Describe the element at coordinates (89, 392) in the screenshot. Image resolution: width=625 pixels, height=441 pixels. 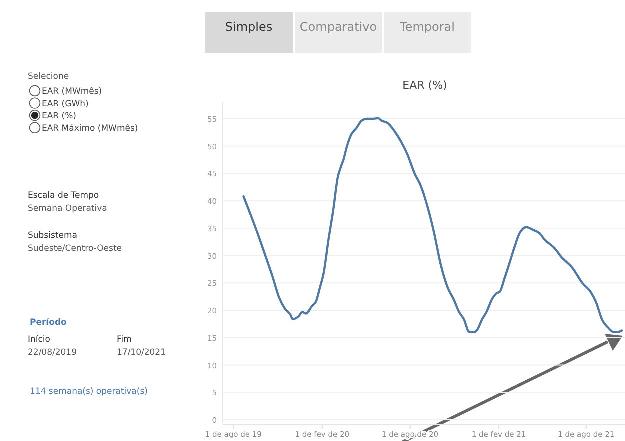
I see `text: 114 semana(s) operativa(s)` at that location.